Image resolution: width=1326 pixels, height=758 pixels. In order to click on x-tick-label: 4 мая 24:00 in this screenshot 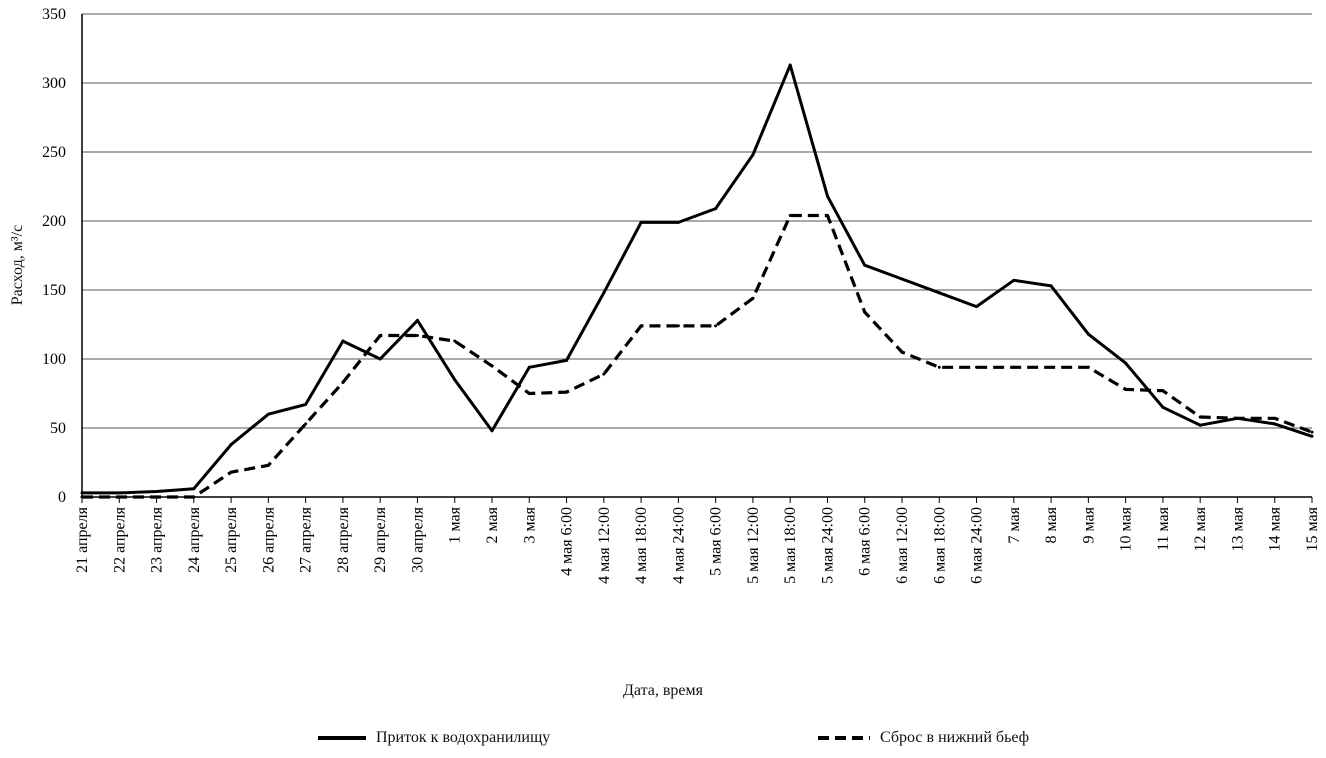, I will do `click(678, 545)`.